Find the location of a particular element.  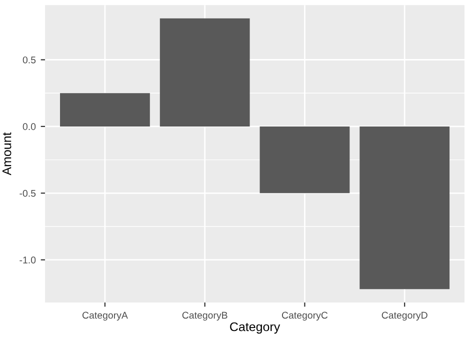

x-tick-label: CategoryD is located at coordinates (405, 316).